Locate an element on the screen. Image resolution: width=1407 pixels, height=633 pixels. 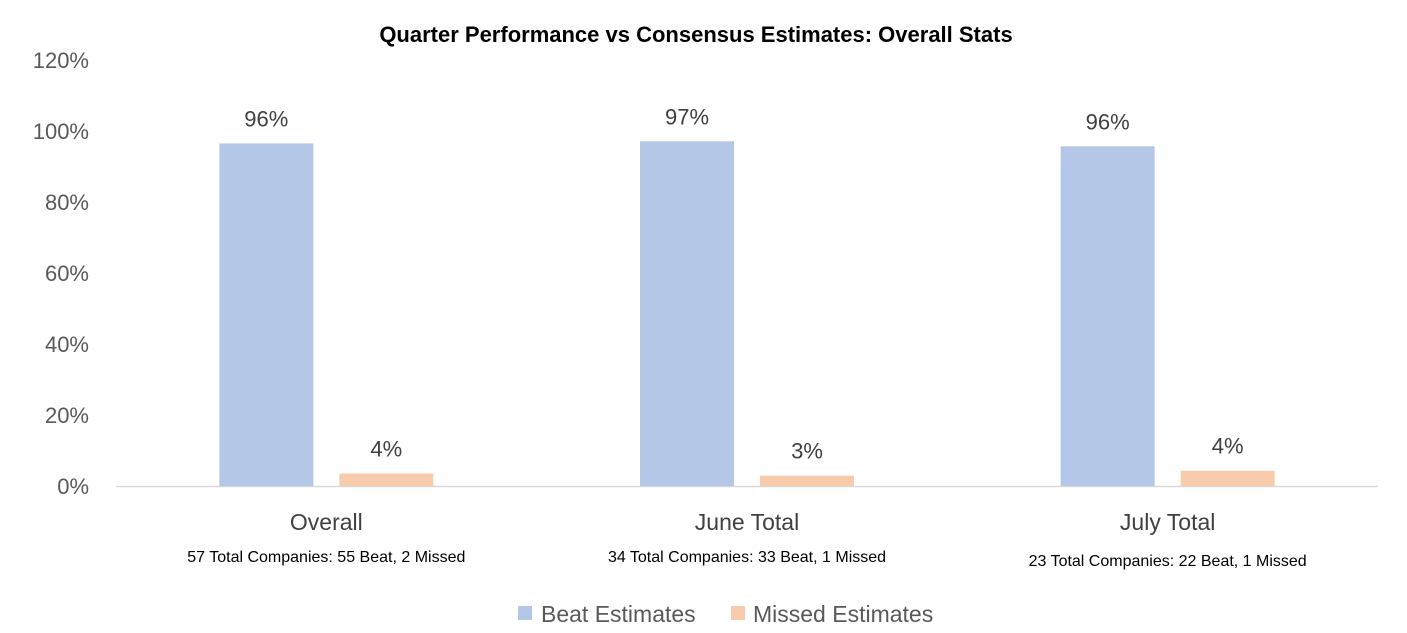
x-category-label: Overall is located at coordinates (326, 522).